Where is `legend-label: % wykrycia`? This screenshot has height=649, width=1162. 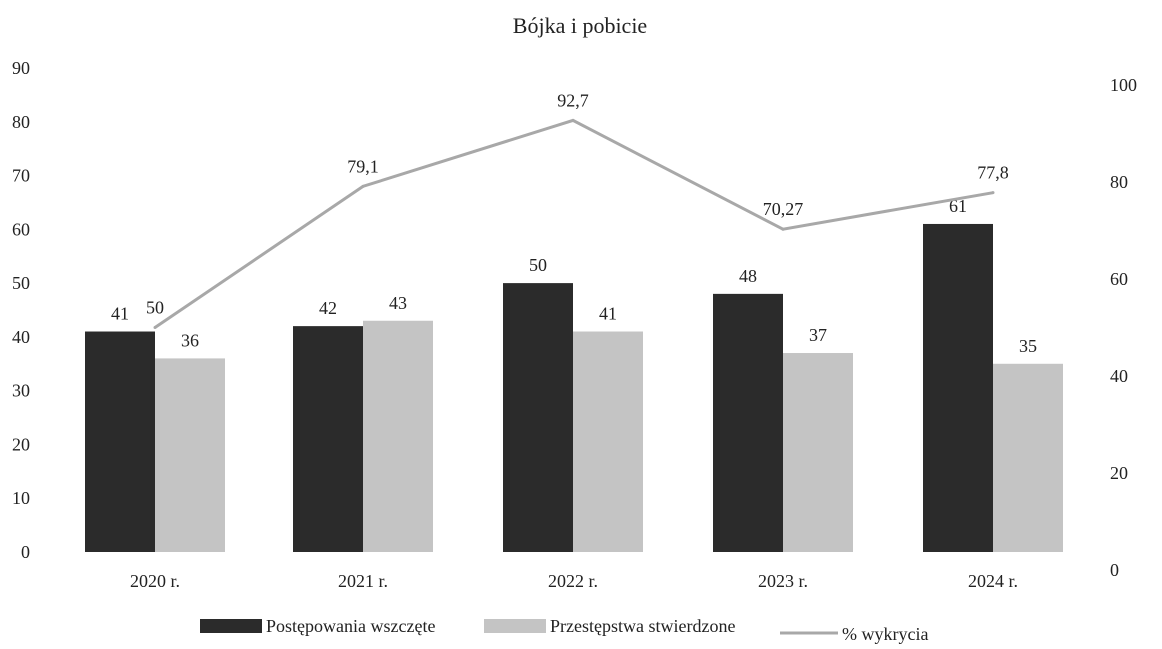 legend-label: % wykrycia is located at coordinates (885, 634).